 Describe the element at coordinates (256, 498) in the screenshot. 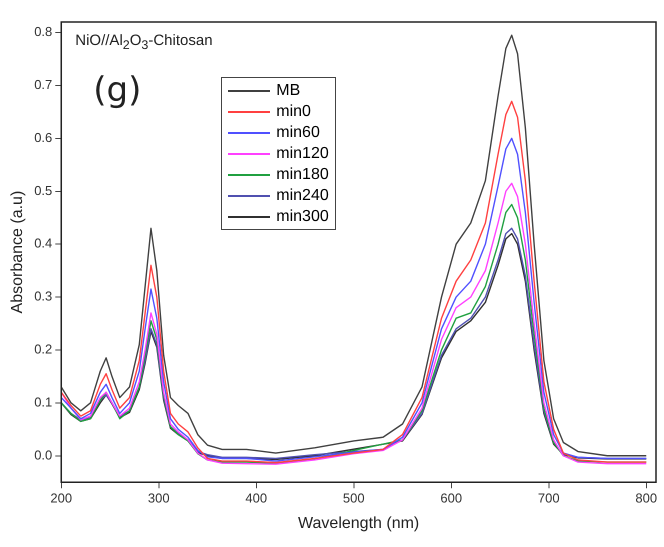

I see `x-tick-label: 400` at that location.